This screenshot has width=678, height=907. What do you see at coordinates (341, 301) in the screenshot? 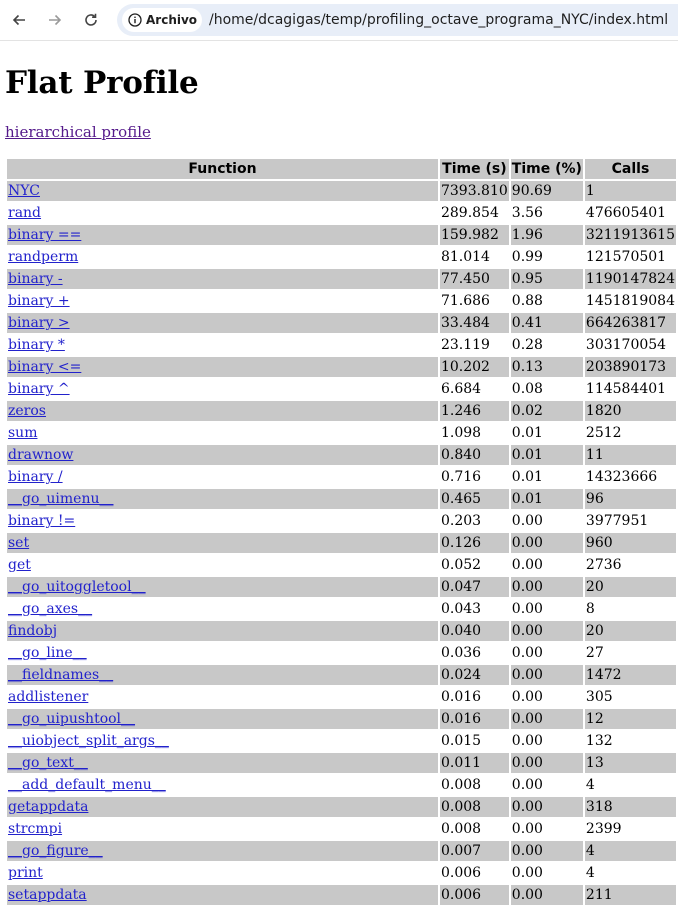
I see `table-row: binary + 71.686 0.88 1451819084` at bounding box center [341, 301].